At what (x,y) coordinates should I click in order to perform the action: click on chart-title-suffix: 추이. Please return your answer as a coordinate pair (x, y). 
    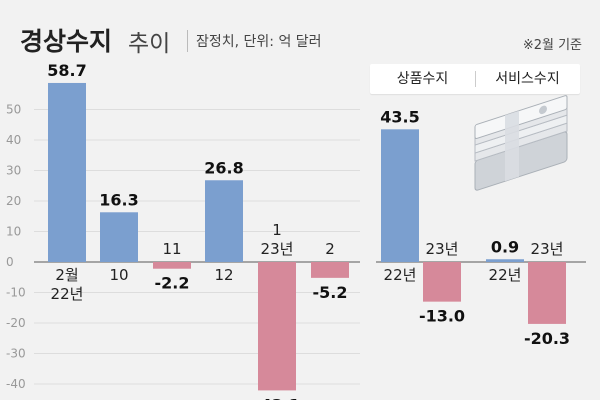
    Looking at the image, I should click on (149, 44).